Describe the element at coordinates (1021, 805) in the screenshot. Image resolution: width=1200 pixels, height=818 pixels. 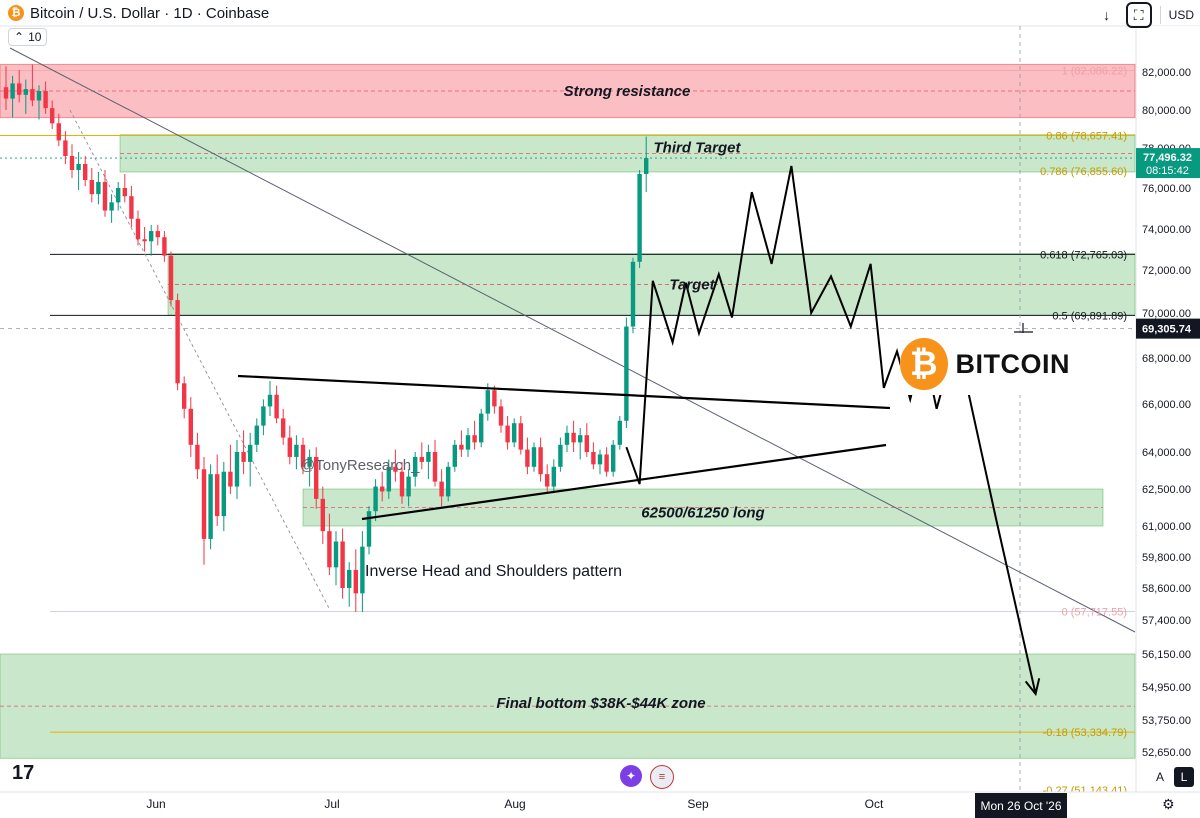
I see `crosshair-date-tag` at that location.